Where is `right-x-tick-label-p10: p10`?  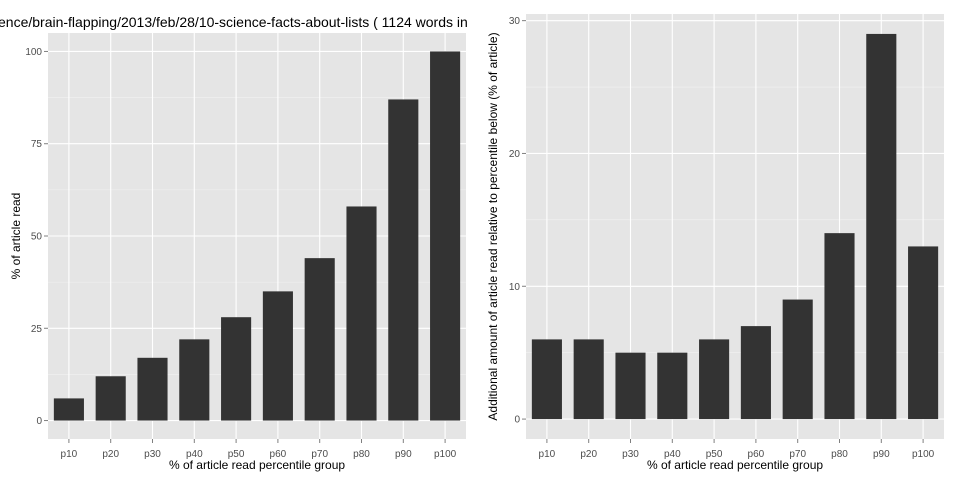 right-x-tick-label-p10: p10 is located at coordinates (547, 454).